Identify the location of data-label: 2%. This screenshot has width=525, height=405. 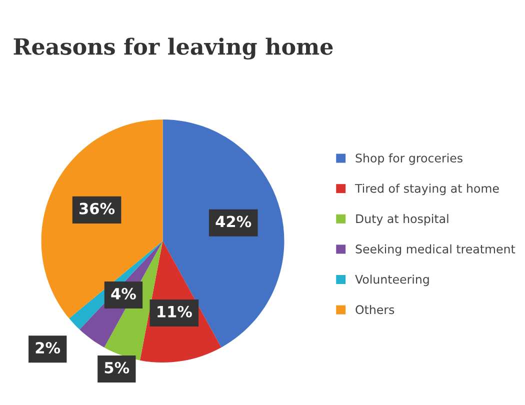
(48, 348).